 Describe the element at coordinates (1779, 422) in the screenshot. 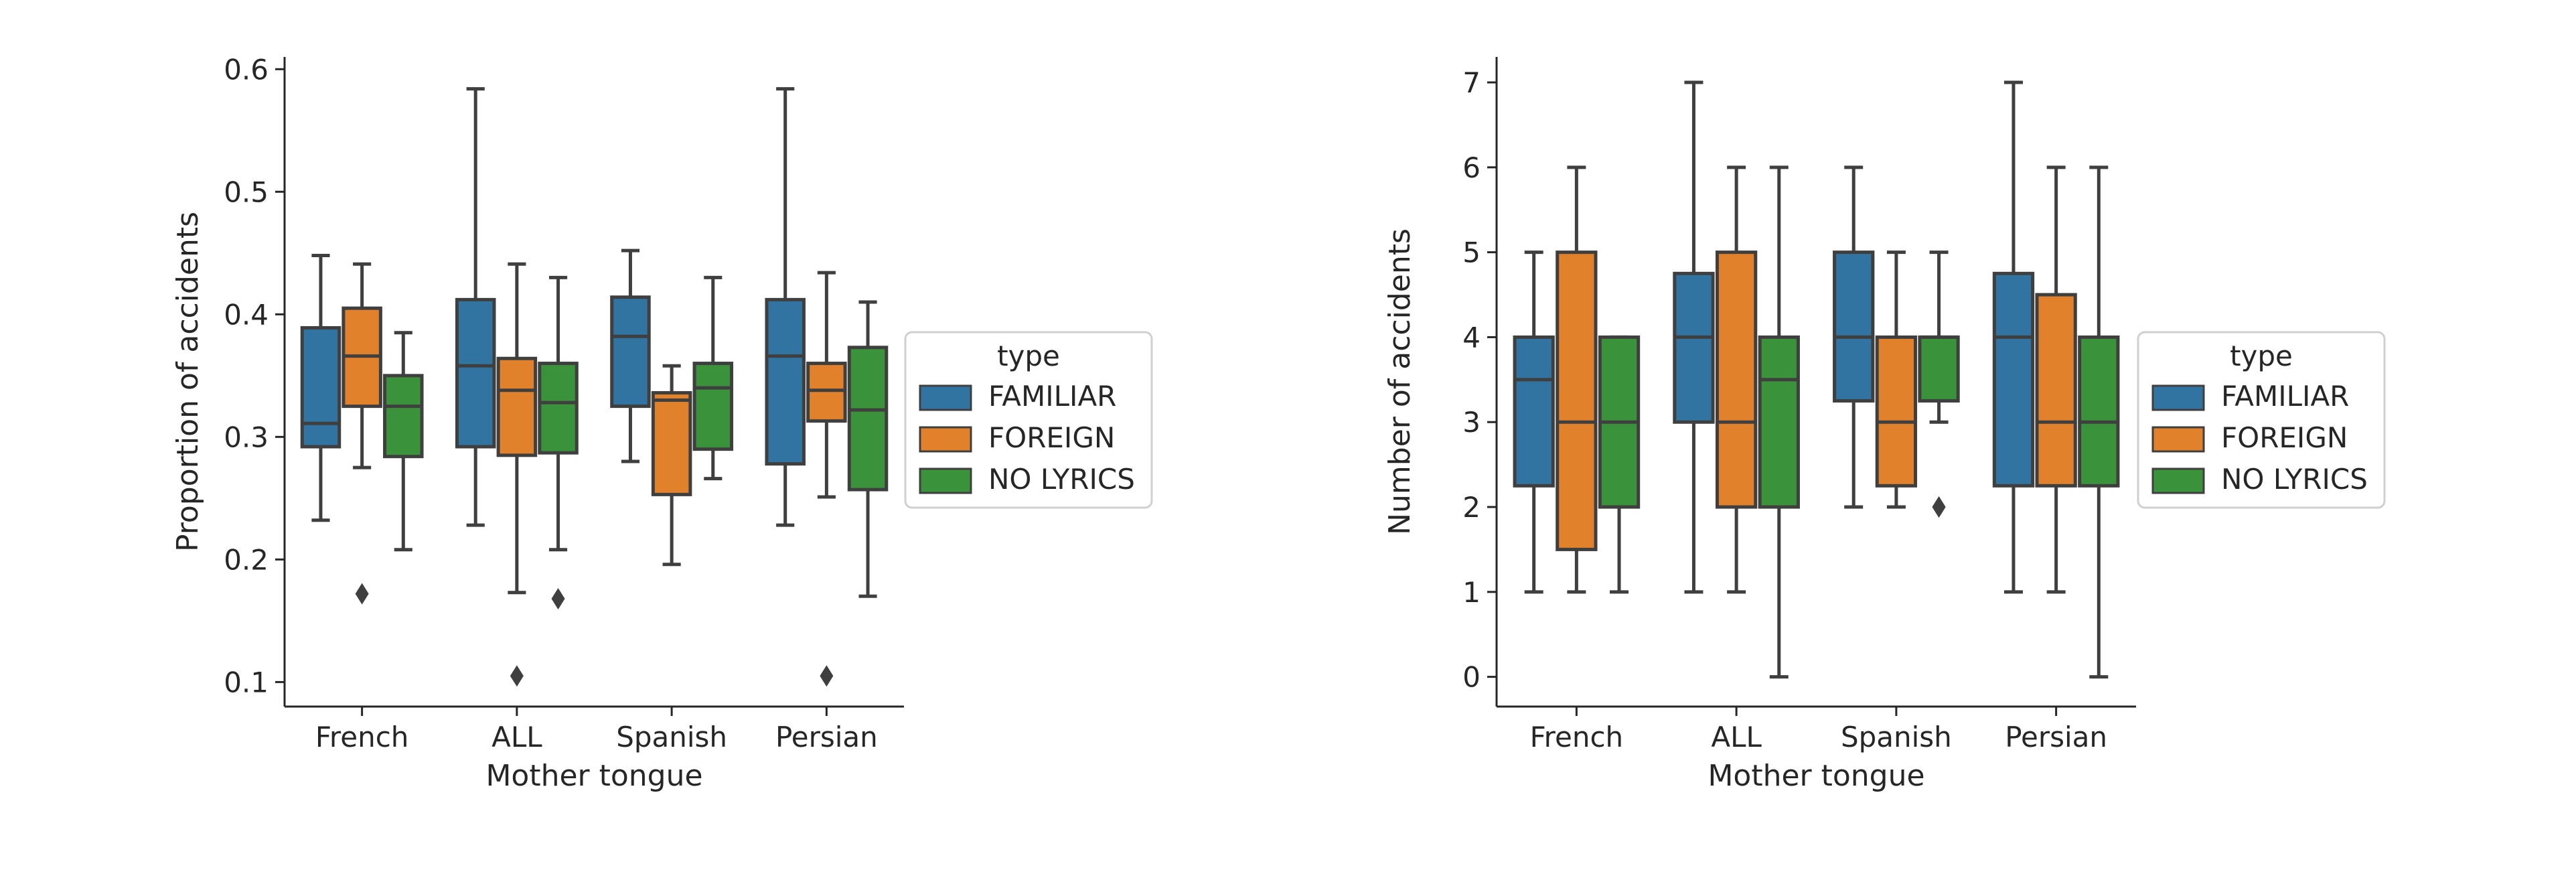

I see `cd1-no-lyrics-all-box` at that location.